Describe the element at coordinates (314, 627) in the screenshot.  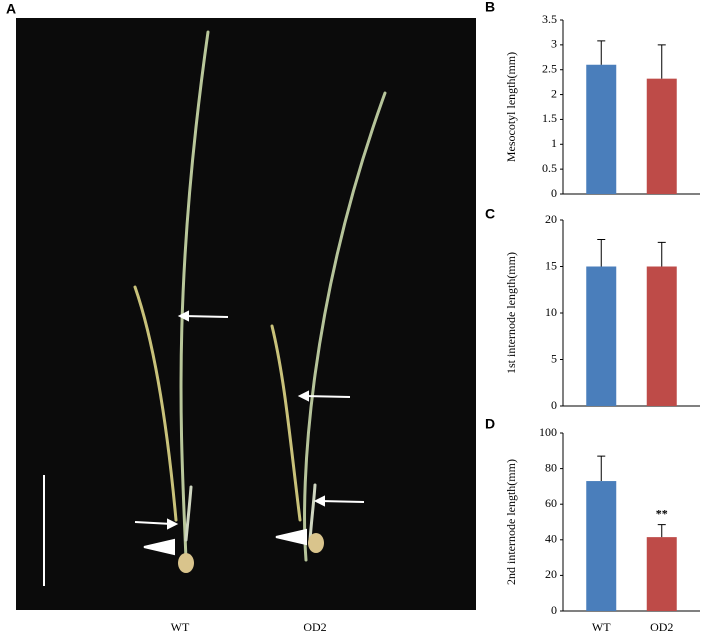
I see `photo-label: OD2` at that location.